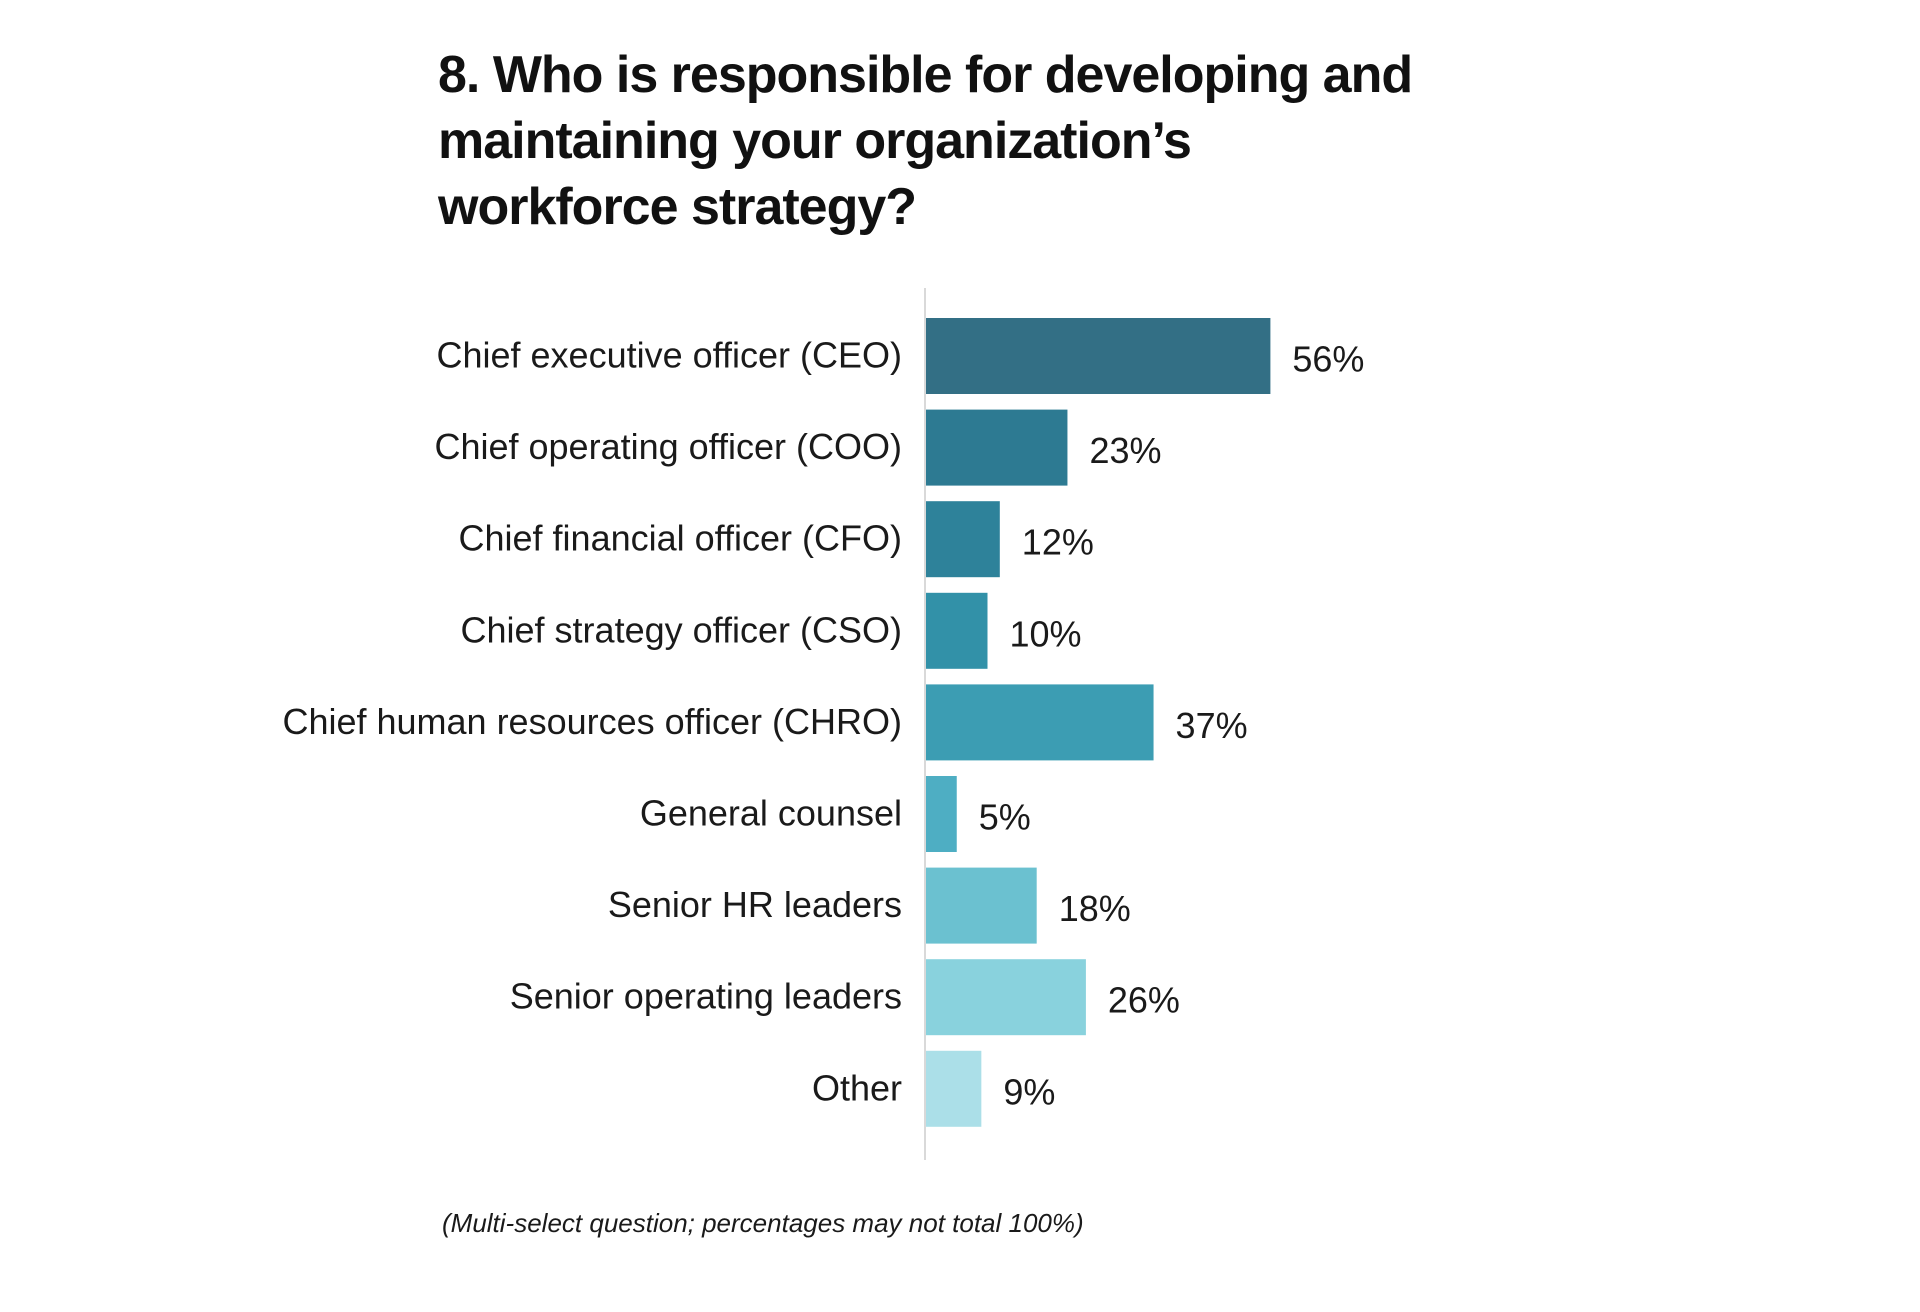  Describe the element at coordinates (1029, 1091) in the screenshot. I see `value-label-8: 9%` at that location.